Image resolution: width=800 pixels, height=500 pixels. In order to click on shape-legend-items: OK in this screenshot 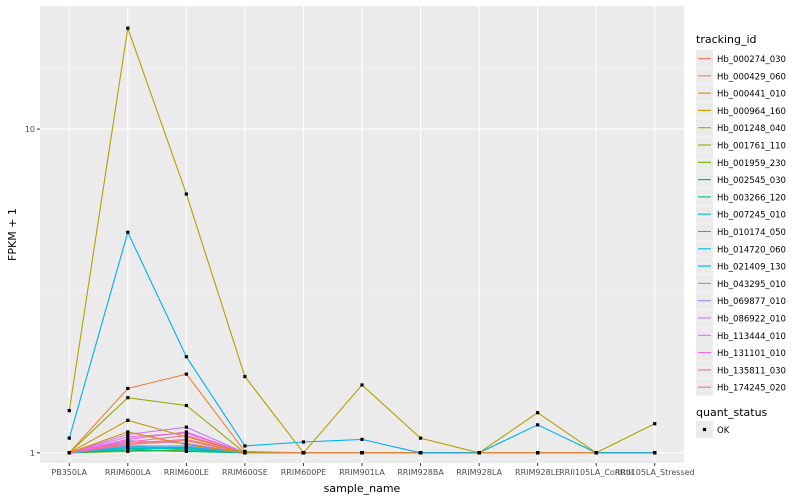, I will do `click(713, 429)`.